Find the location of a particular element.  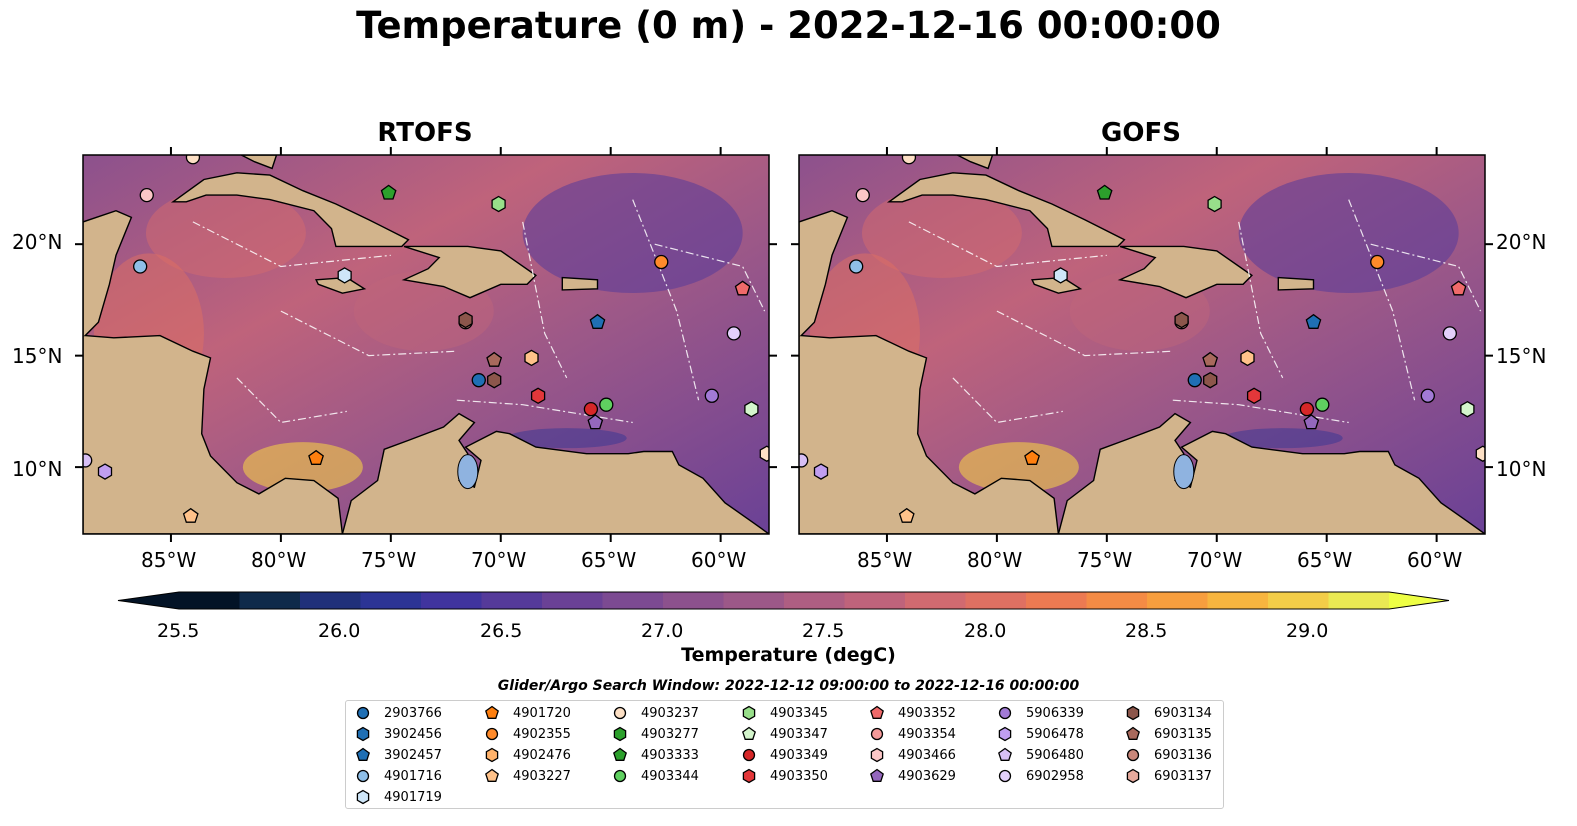

panel-title-gofs: GOFS is located at coordinates (1141, 133).